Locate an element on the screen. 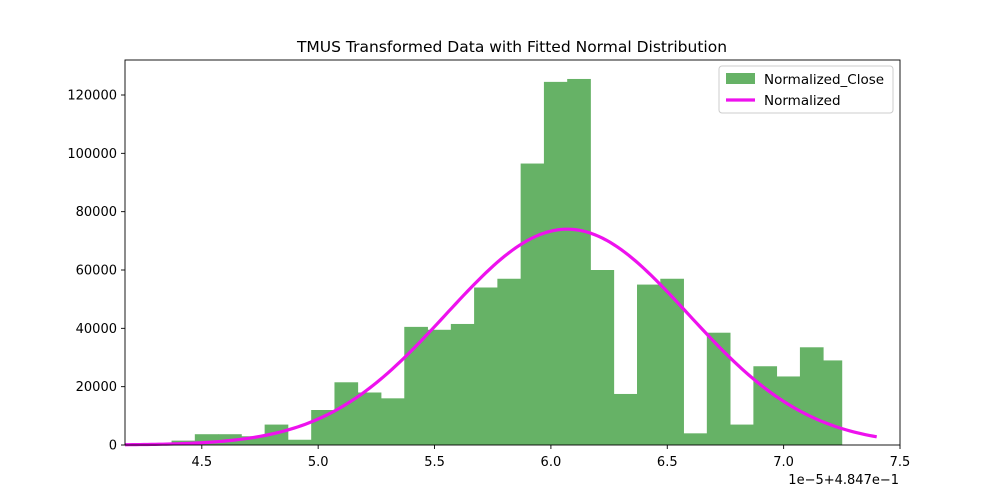 The height and width of the screenshot is (500, 1000). y-tick-label: 40000 is located at coordinates (96, 329).